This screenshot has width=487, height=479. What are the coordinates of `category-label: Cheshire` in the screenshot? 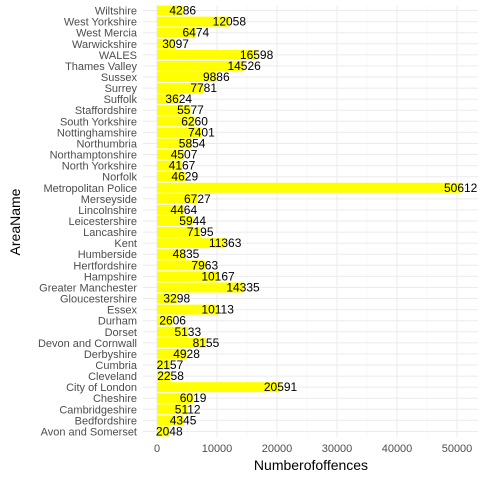 It's located at (115, 399).